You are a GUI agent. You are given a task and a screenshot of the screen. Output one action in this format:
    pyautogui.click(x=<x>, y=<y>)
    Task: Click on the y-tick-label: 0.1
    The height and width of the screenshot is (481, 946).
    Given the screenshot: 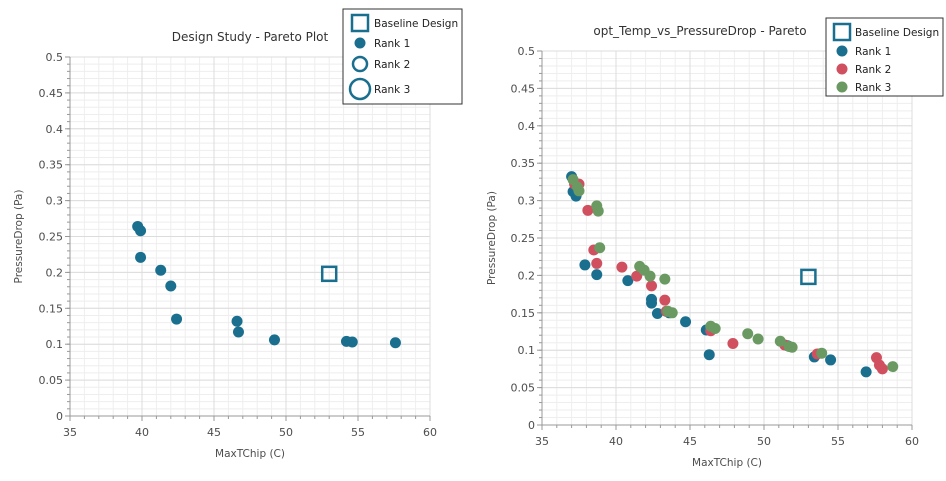 What is the action you would take?
    pyautogui.click(x=55, y=344)
    